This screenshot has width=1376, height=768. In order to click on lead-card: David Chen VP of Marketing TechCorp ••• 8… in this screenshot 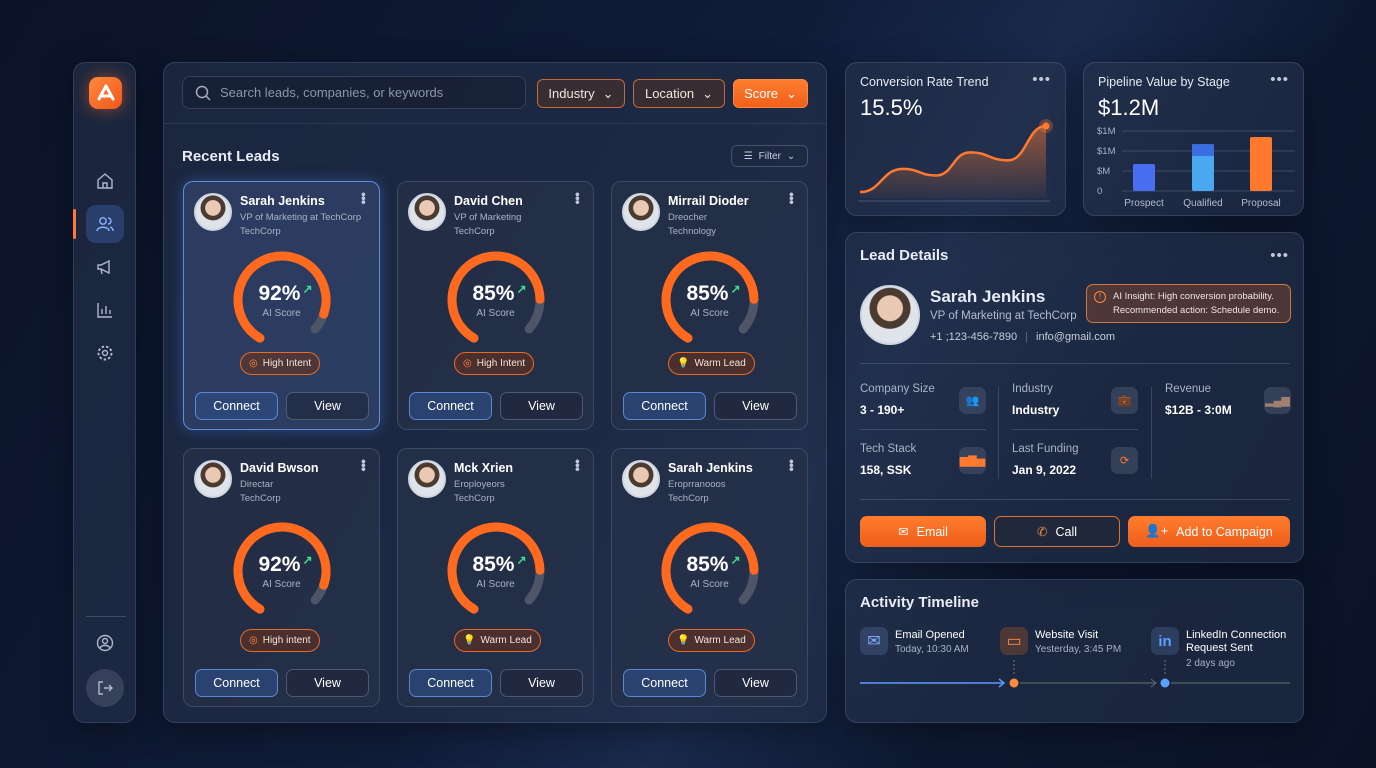, I will do `click(495, 305)`.